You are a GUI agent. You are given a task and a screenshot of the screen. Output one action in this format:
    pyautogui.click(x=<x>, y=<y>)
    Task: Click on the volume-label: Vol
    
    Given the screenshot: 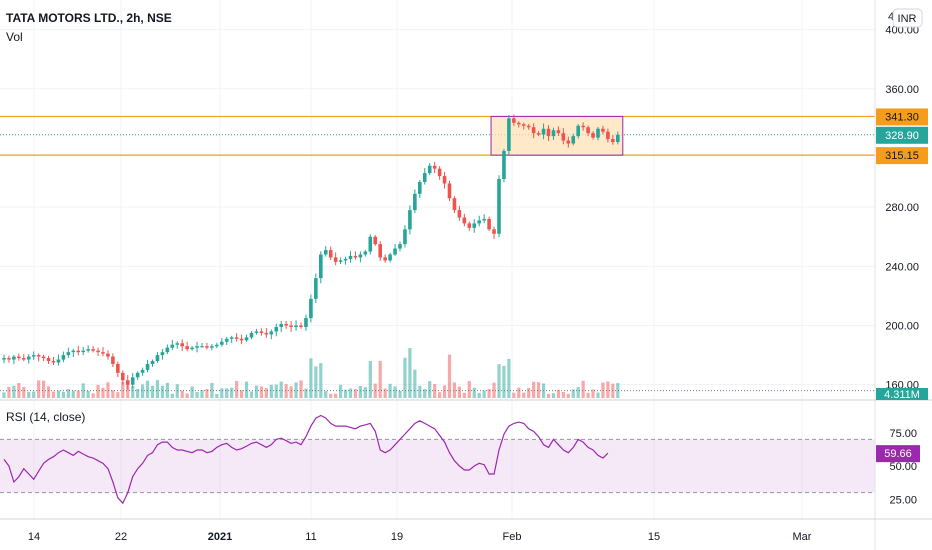 What is the action you would take?
    pyautogui.click(x=14, y=37)
    